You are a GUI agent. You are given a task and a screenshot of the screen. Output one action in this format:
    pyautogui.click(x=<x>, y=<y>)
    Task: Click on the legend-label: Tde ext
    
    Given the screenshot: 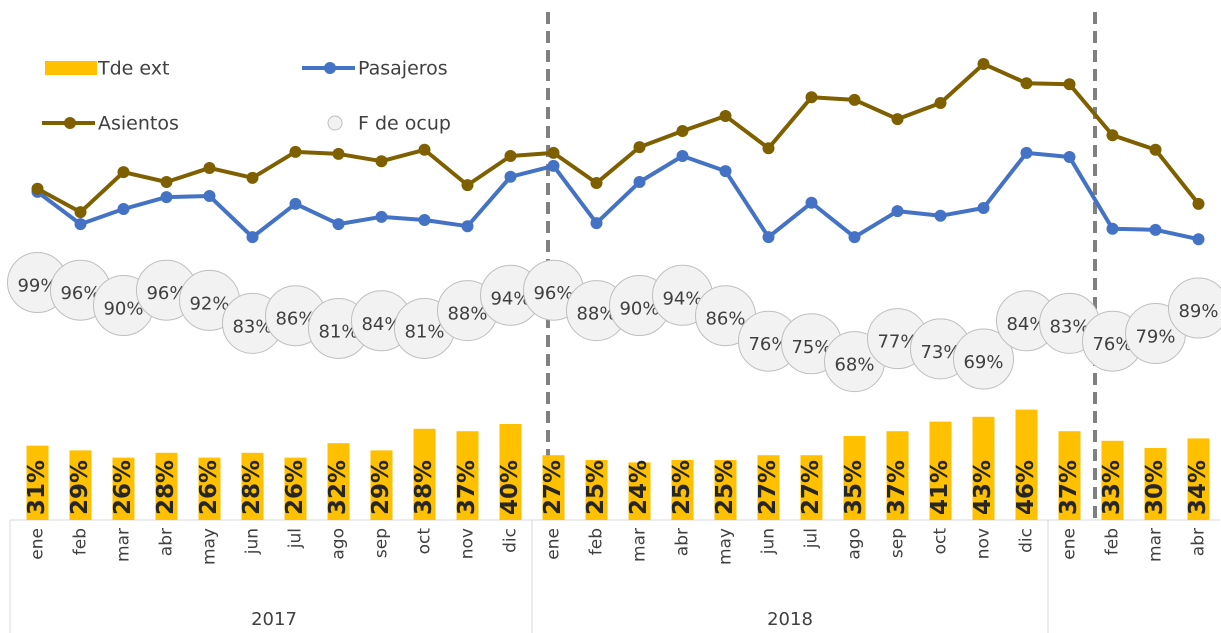 What is the action you would take?
    pyautogui.click(x=133, y=69)
    